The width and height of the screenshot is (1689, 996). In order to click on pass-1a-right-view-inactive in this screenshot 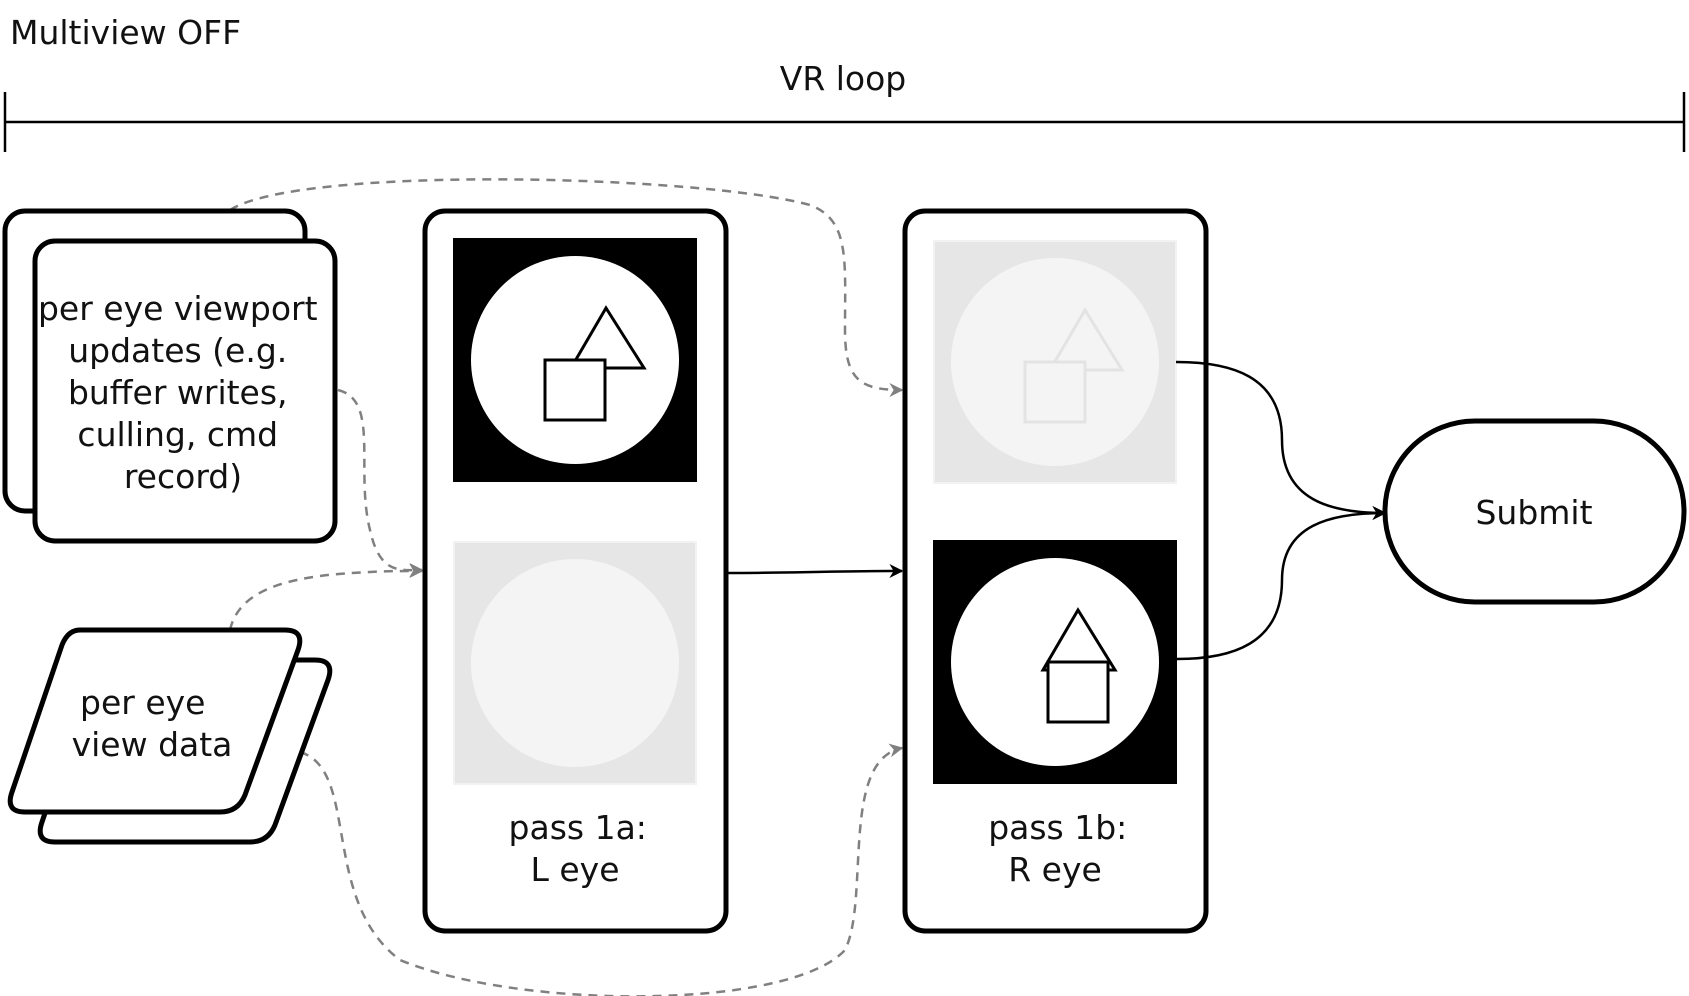, I will do `click(575, 663)`.